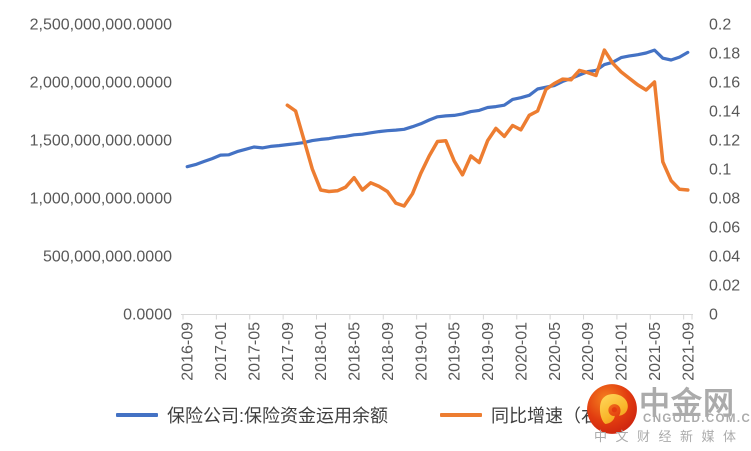  I want to click on right-axis-tick-label: 0.16, so click(724, 83).